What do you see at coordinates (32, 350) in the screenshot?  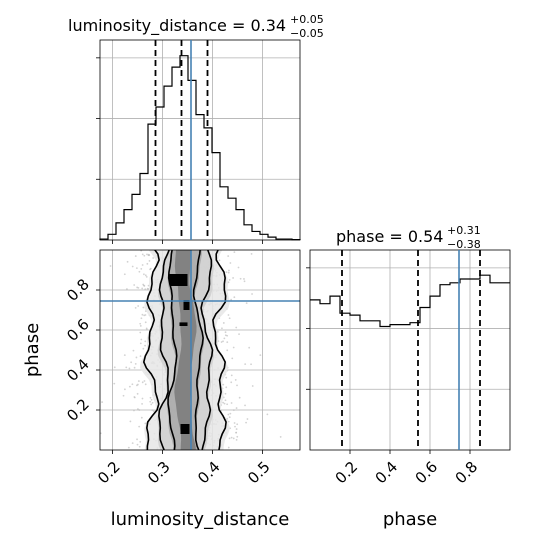 I see `ylabel-phase: phase` at bounding box center [32, 350].